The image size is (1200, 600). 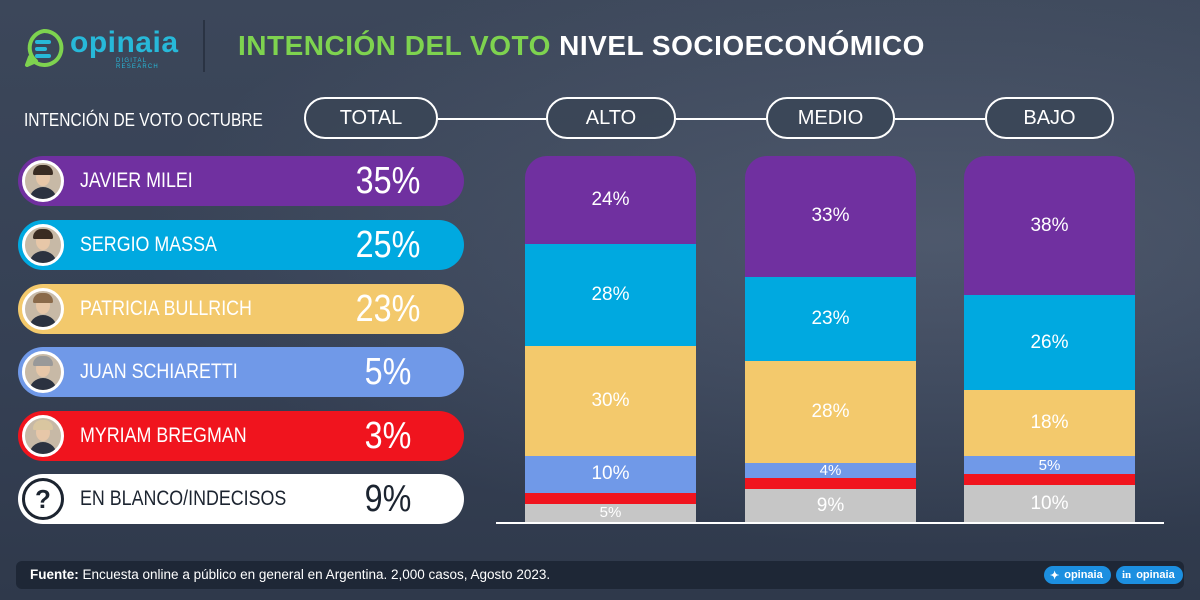 What do you see at coordinates (611, 118) in the screenshot?
I see `group-pill-alto: ALTO` at bounding box center [611, 118].